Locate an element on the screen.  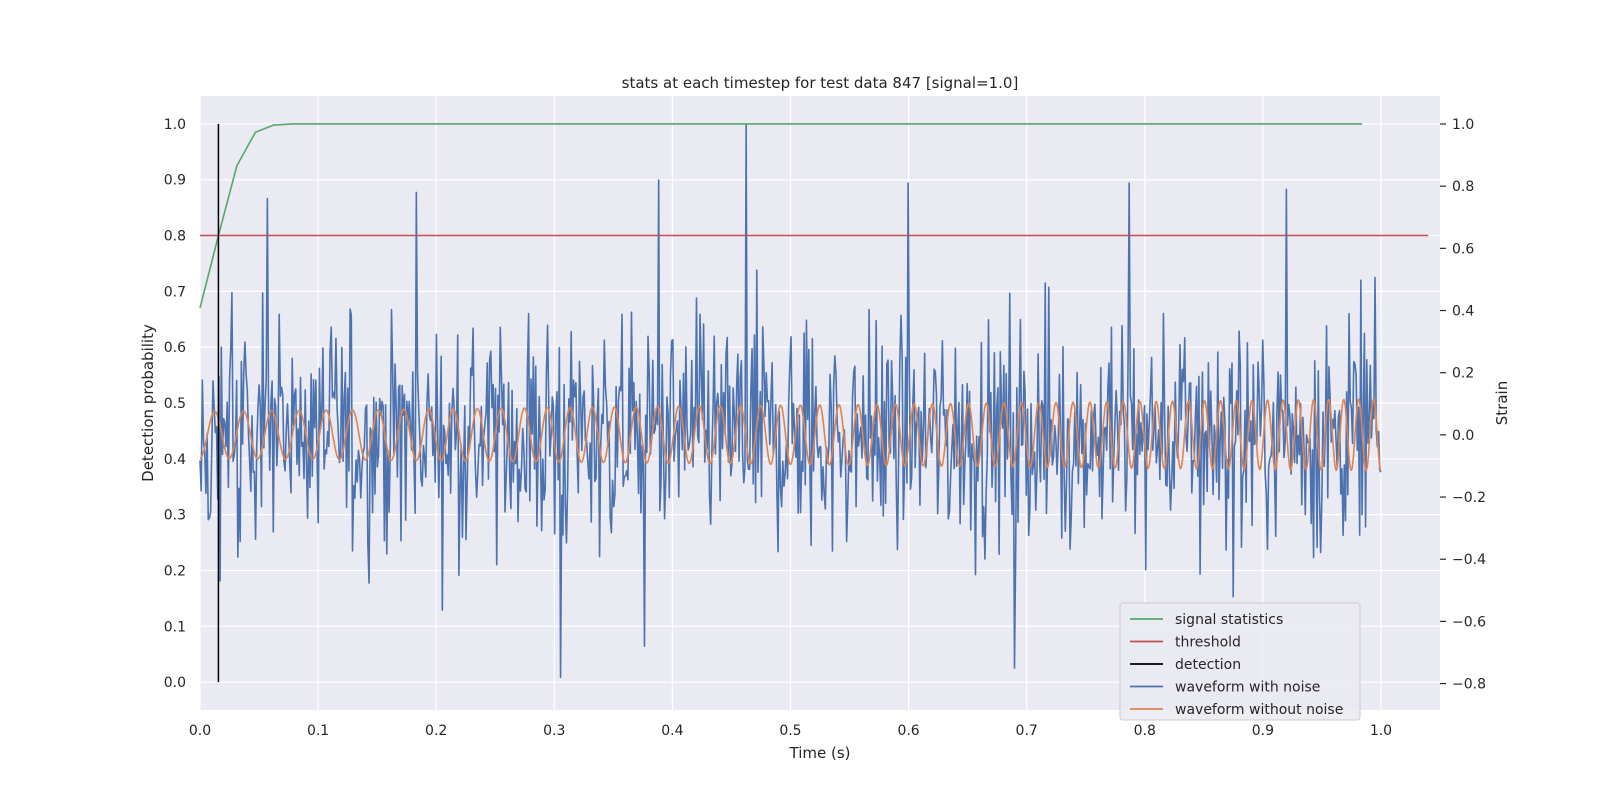
y-left-tick-label: 0.0 is located at coordinates (175, 683).